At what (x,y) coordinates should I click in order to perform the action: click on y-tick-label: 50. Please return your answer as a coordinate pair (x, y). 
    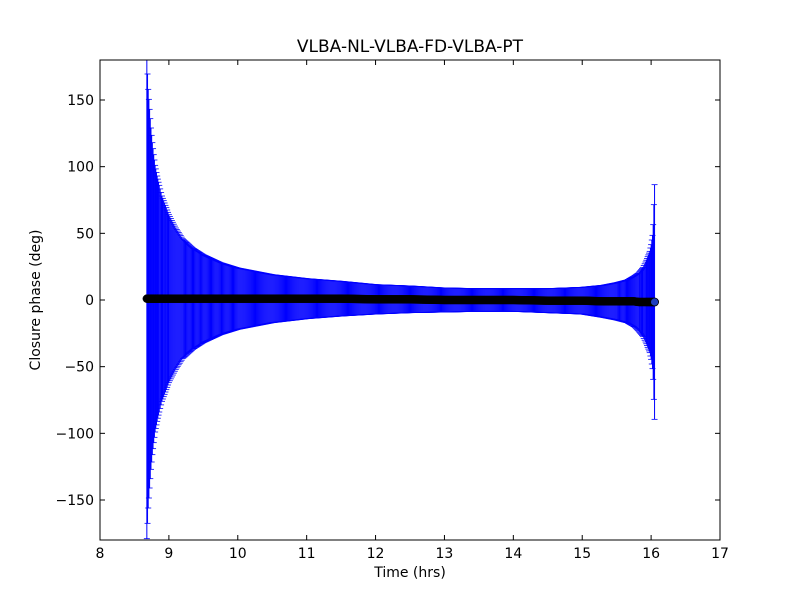
    Looking at the image, I should click on (85, 234).